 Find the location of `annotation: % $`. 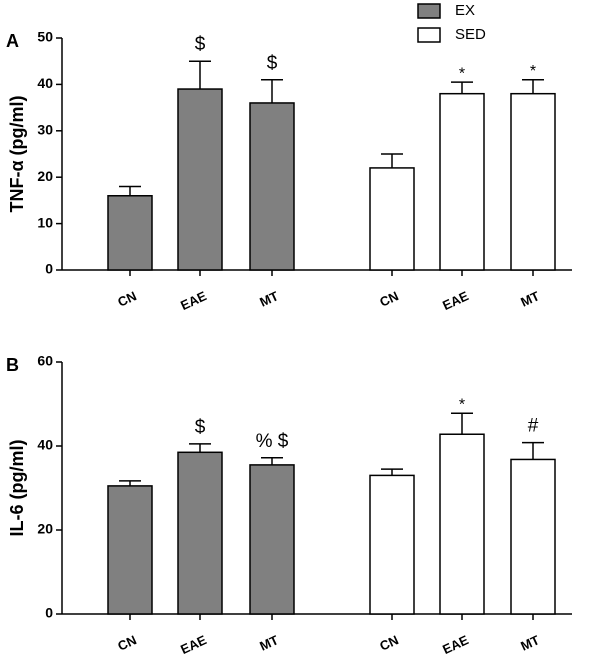

annotation: % $ is located at coordinates (272, 441).